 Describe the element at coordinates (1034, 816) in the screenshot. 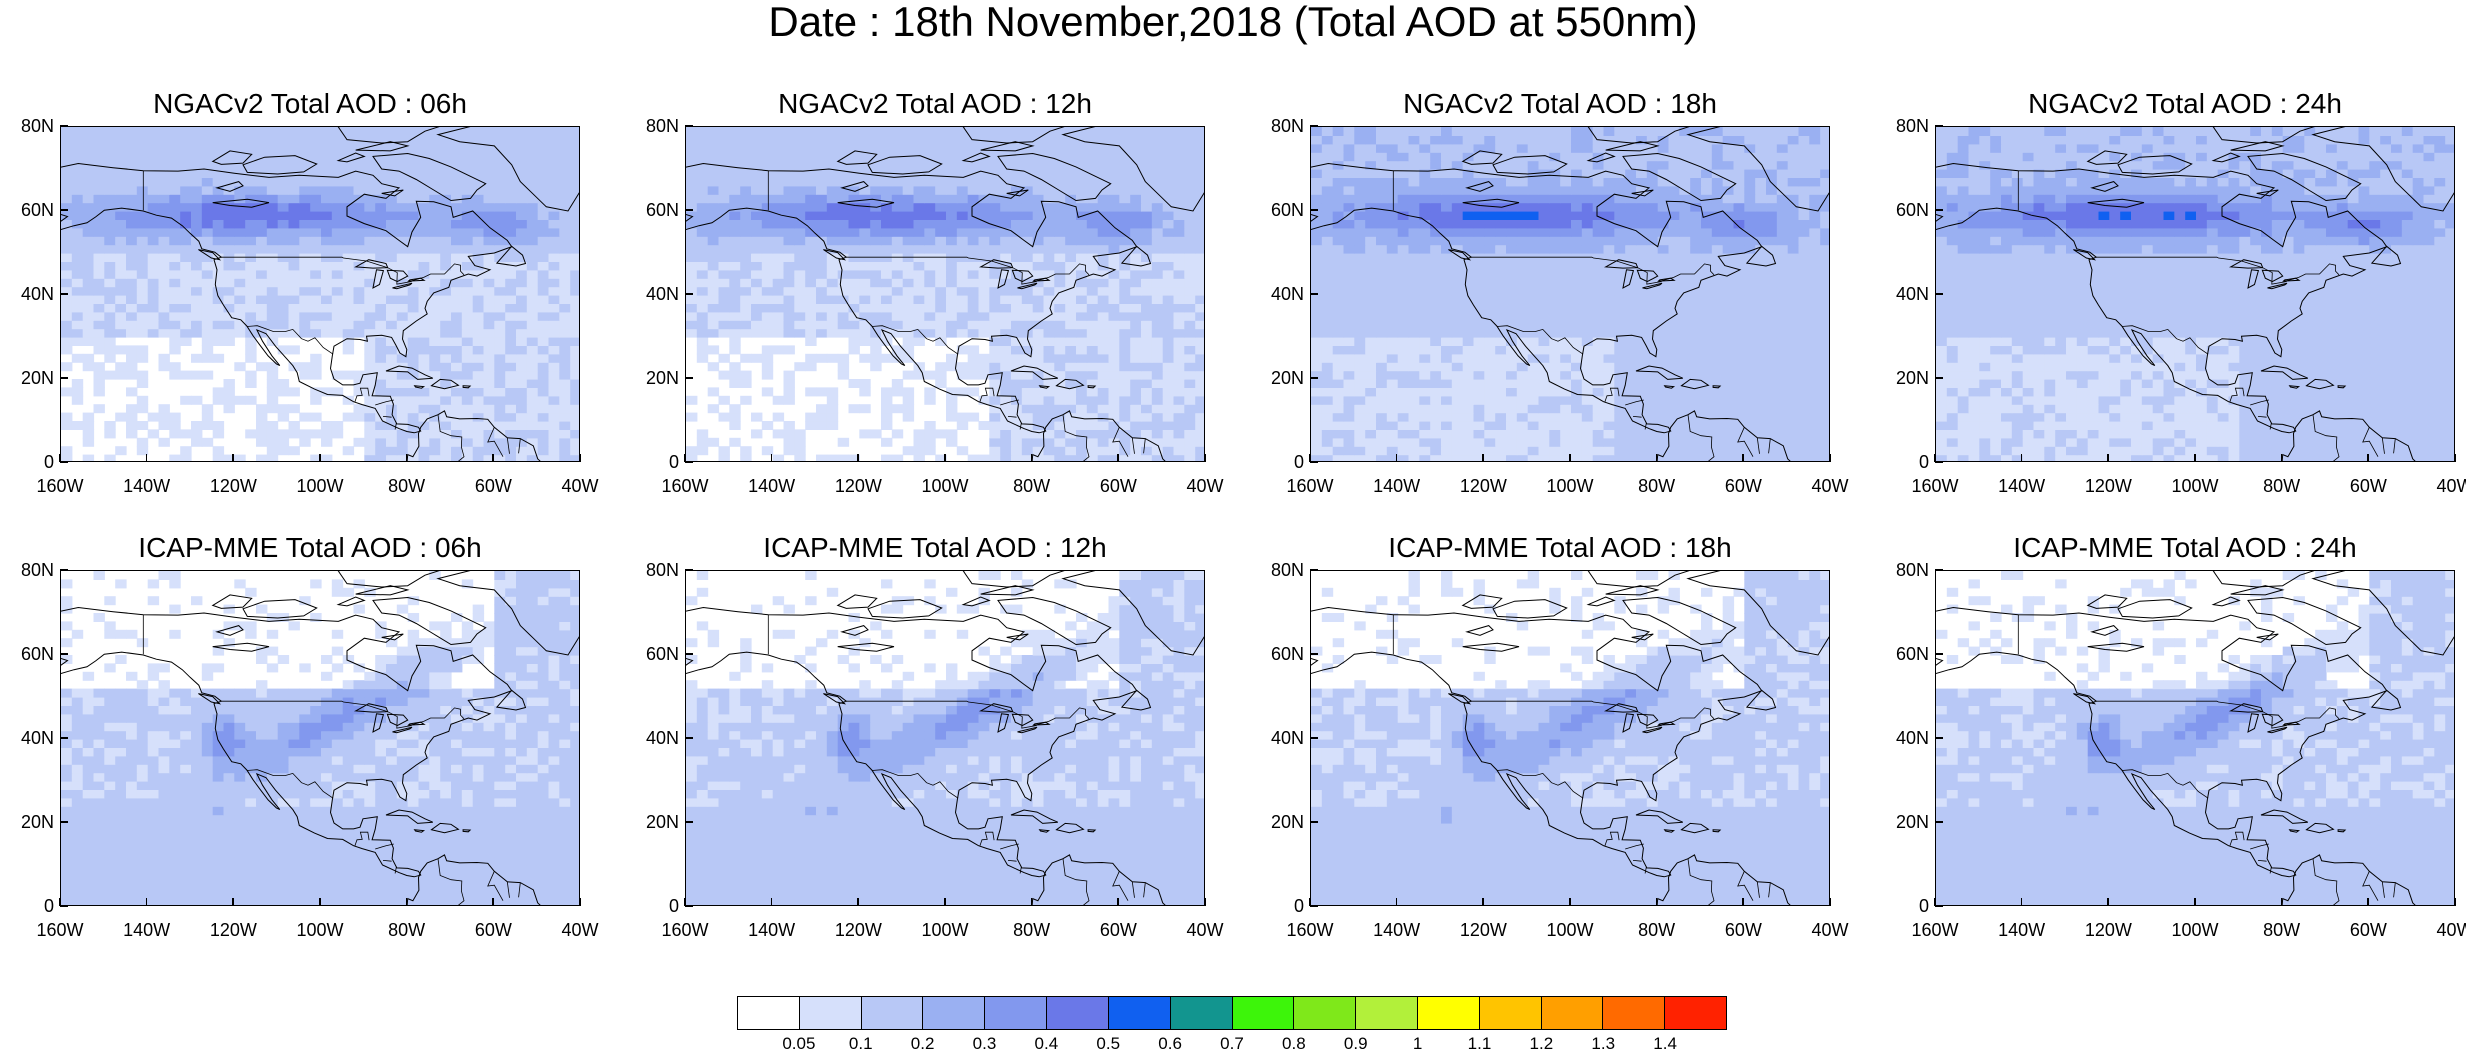

I see `coastline-cuba` at that location.